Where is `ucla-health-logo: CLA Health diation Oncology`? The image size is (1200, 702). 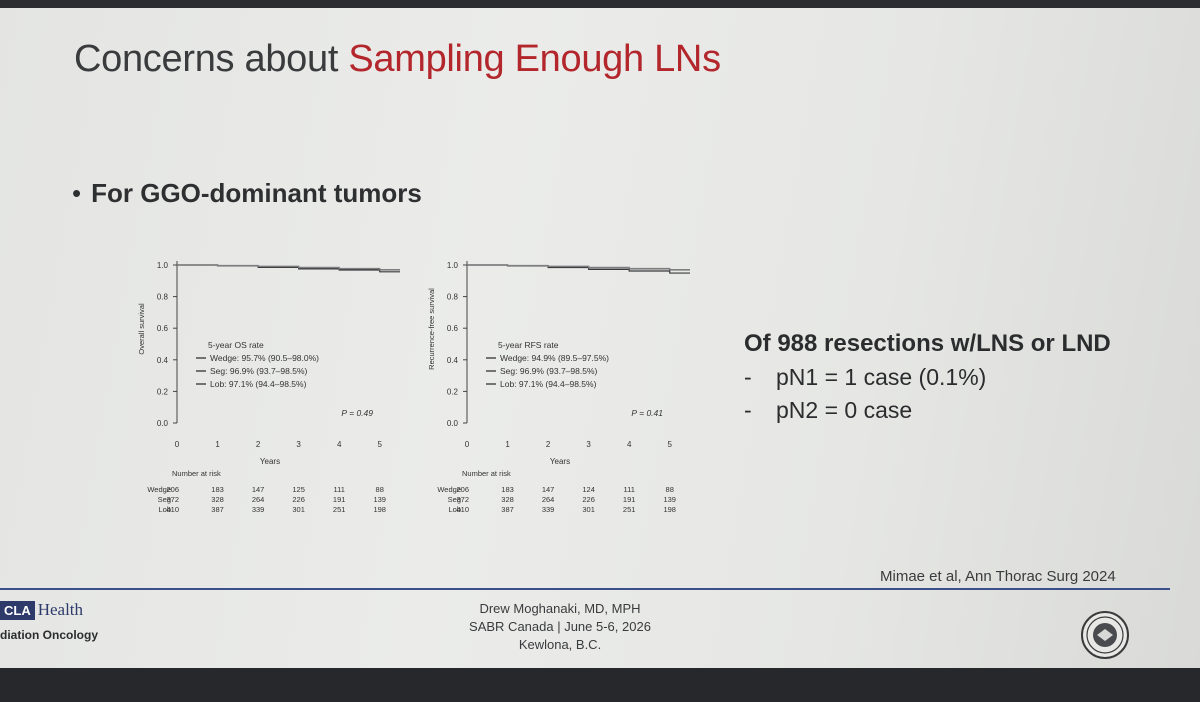 ucla-health-logo: CLA Health diation Oncology is located at coordinates (49, 621).